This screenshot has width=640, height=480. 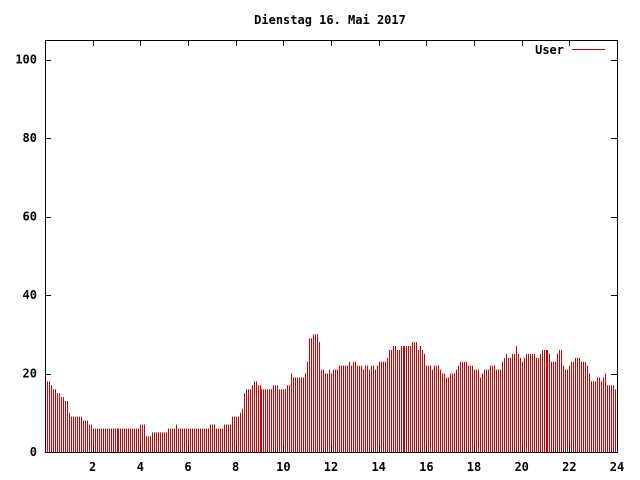 I want to click on x-axis-labels: 2 4 6 8 10 12 14 16 18 20 22 24, so click(x=356, y=467).